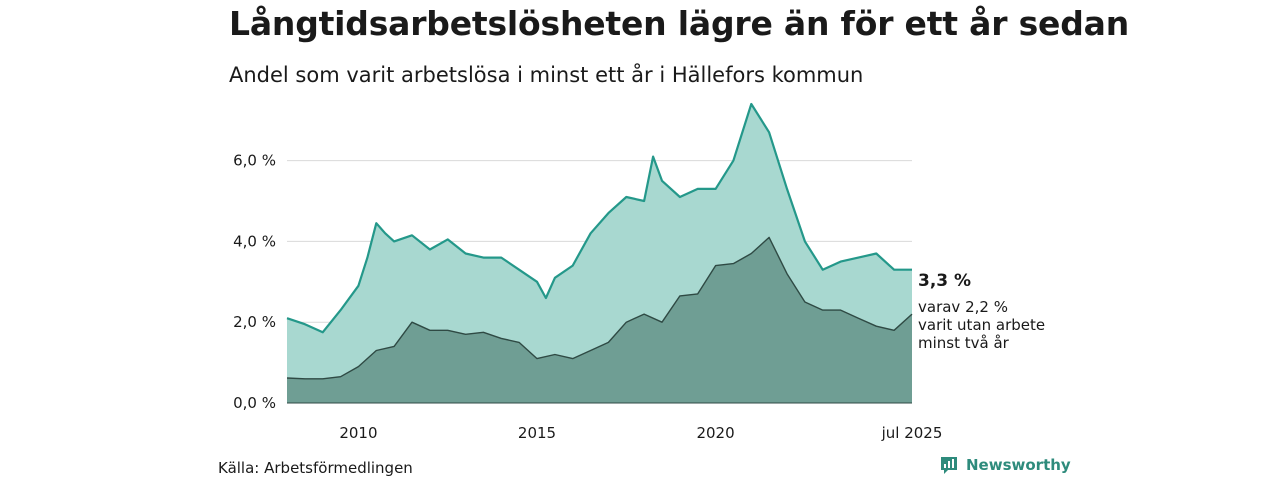  I want to click on y-tick-label: 0,0 %, so click(254, 403).